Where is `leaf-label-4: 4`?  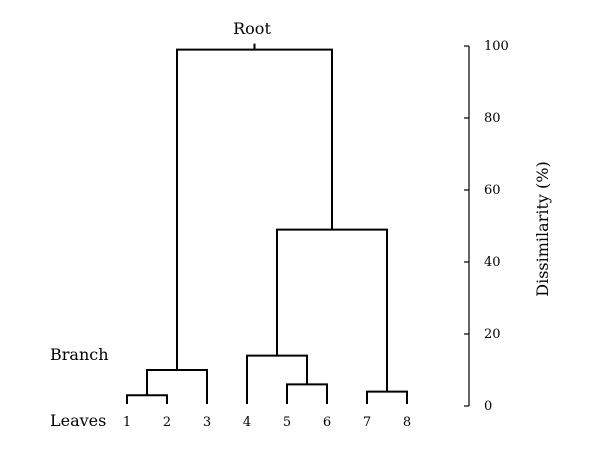
leaf-label-4: 4 is located at coordinates (247, 422).